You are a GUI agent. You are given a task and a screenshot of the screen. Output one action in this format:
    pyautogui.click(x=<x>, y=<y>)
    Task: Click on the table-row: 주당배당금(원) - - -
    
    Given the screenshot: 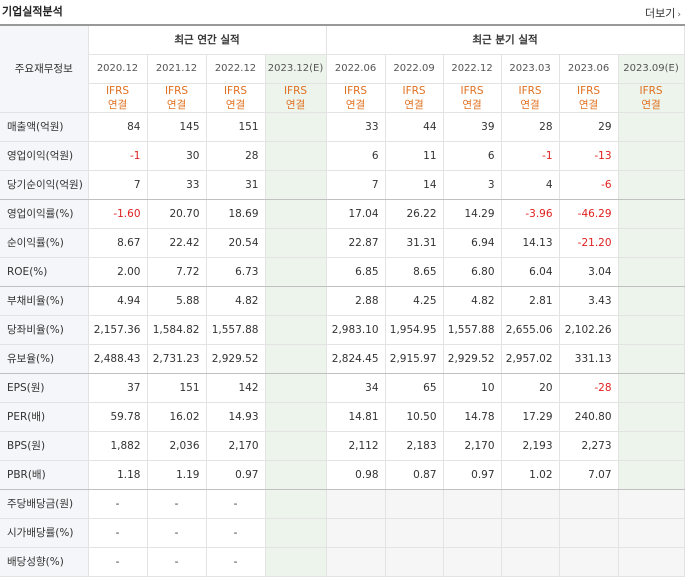 What is the action you would take?
    pyautogui.click(x=342, y=503)
    